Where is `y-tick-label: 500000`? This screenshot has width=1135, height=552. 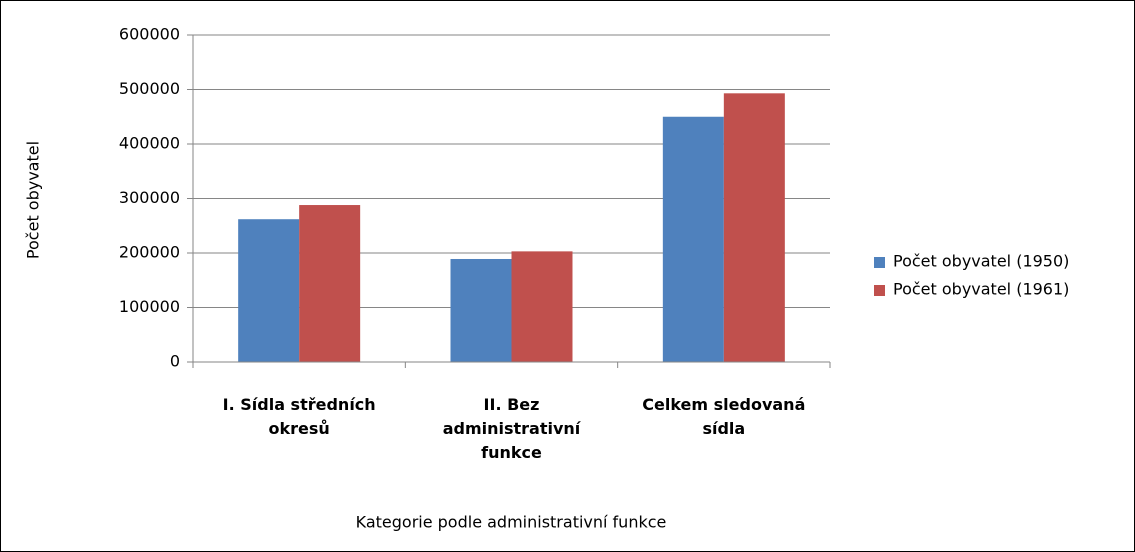
y-tick-label: 500000 is located at coordinates (149, 88).